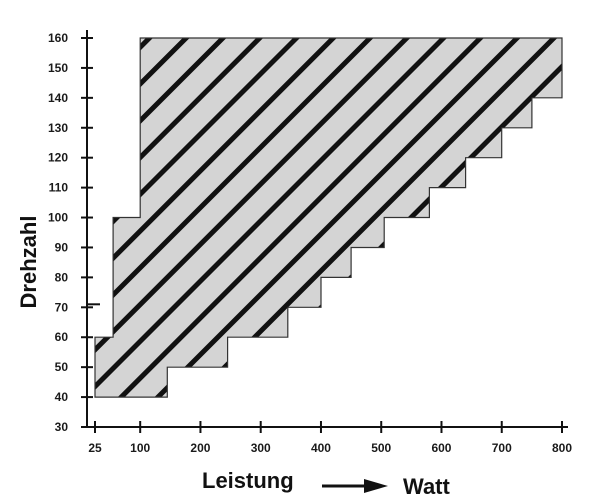 The height and width of the screenshot is (499, 600). Describe the element at coordinates (58, 218) in the screenshot. I see `y-tick-label: 100` at that location.